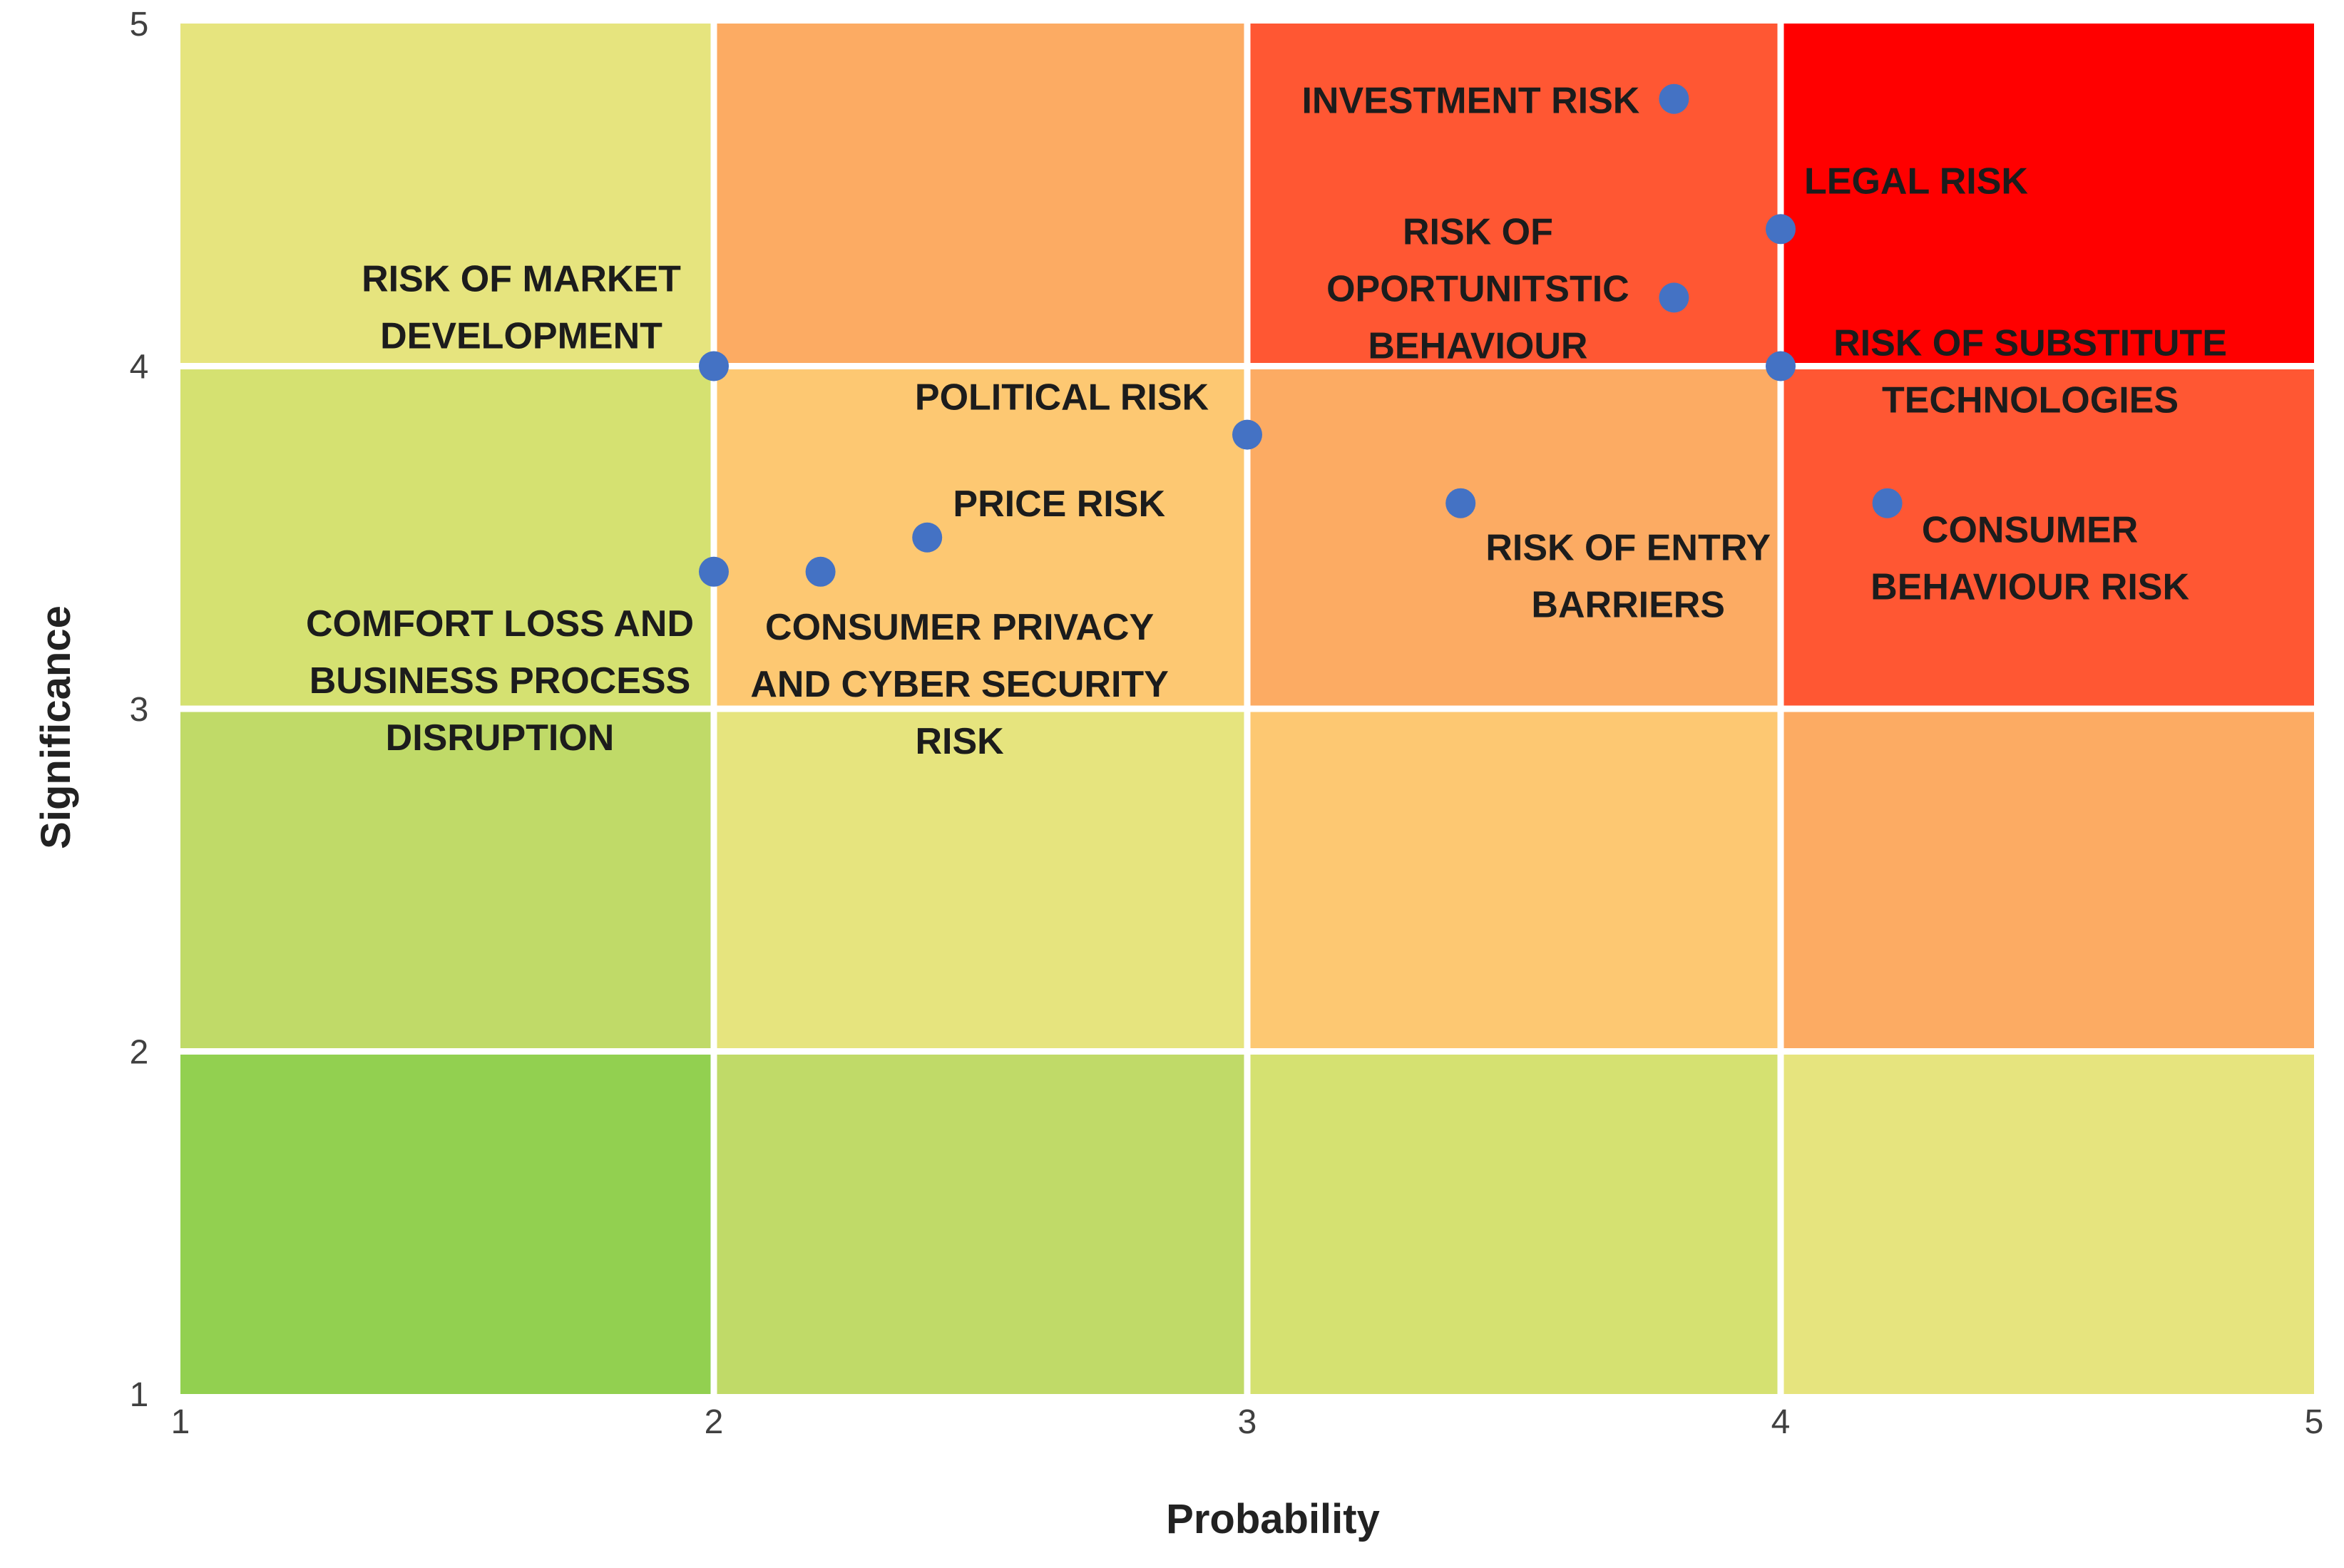  What do you see at coordinates (1062, 398) in the screenshot?
I see `data-point-label: POLITICAL RISK` at bounding box center [1062, 398].